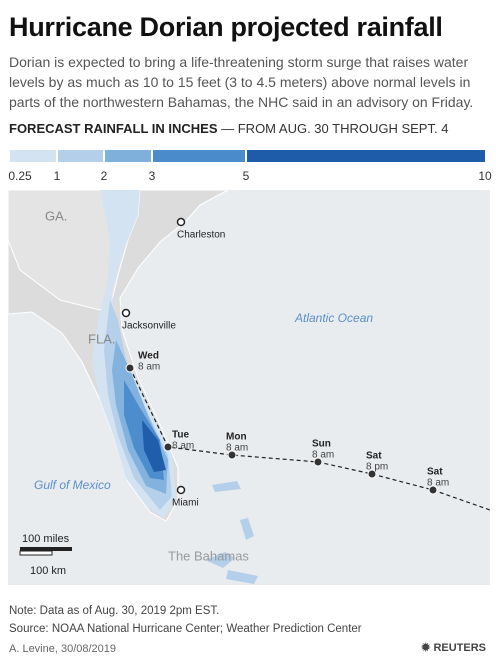  Describe the element at coordinates (459, 648) in the screenshot. I see `logo-text: REUTERS` at that location.